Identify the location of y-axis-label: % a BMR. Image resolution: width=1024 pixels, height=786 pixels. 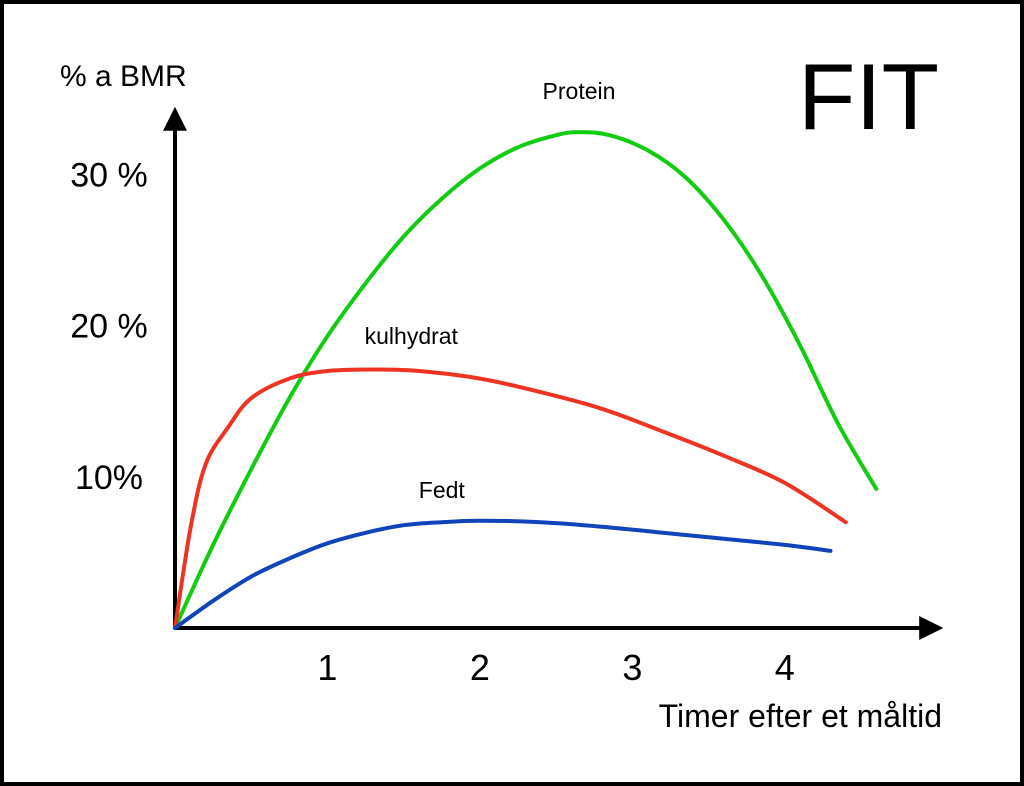
(123, 76).